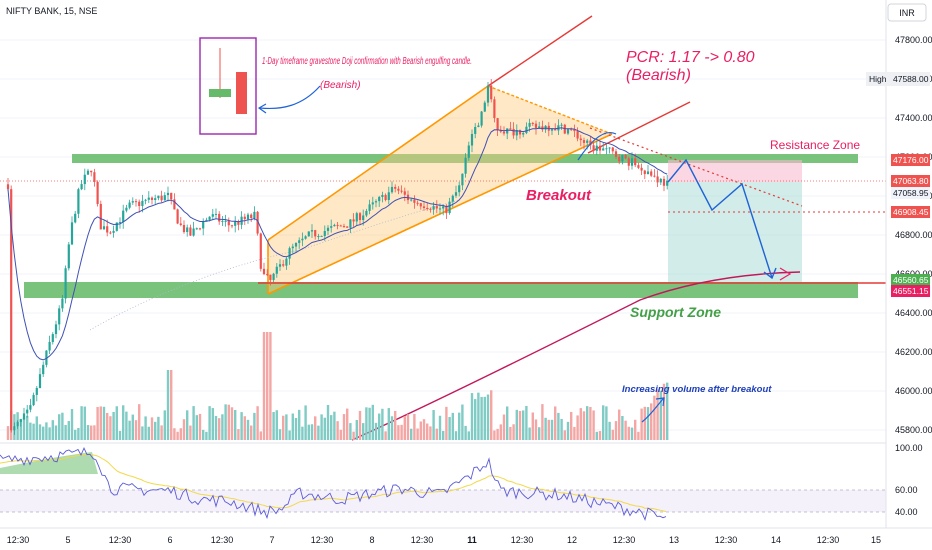 The width and height of the screenshot is (932, 550). Describe the element at coordinates (675, 312) in the screenshot. I see `support-zone-label: Support Zone` at that location.